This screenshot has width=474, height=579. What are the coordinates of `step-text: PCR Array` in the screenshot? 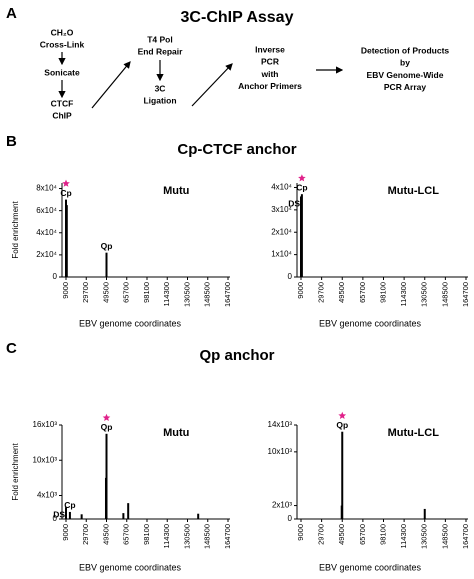 It's located at (405, 87).